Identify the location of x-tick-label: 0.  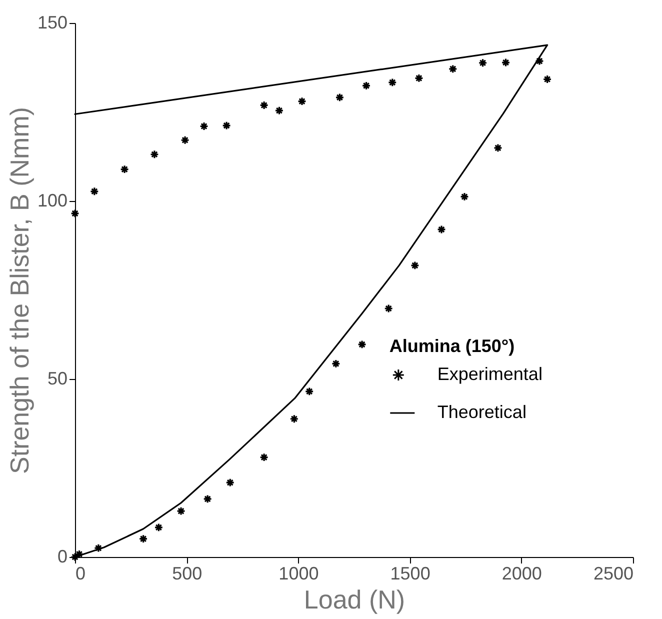
(81, 574).